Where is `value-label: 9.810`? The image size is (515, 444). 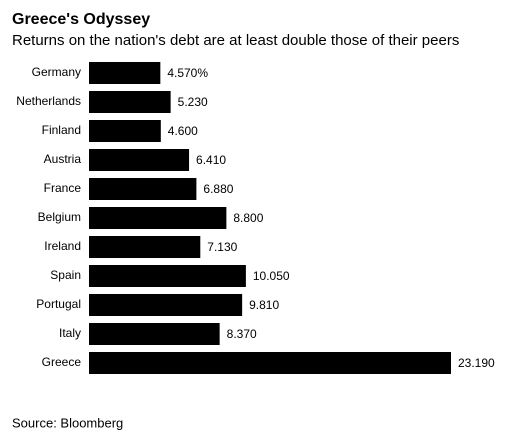
value-label: 9.810 is located at coordinates (264, 305).